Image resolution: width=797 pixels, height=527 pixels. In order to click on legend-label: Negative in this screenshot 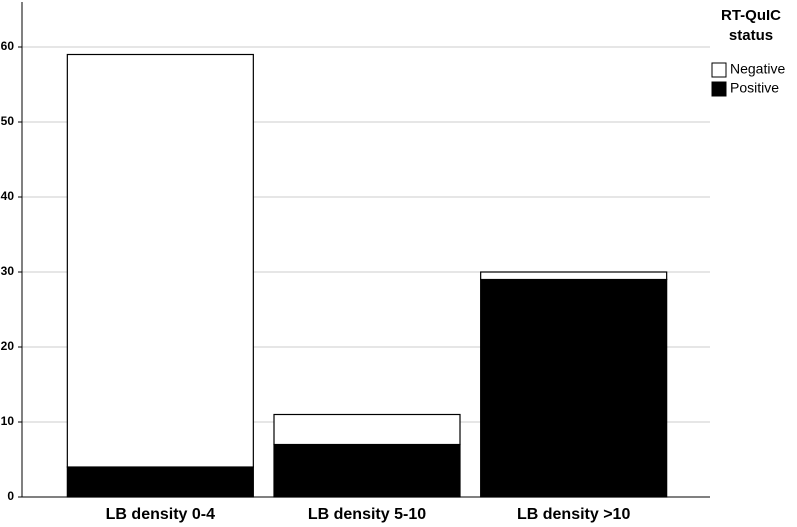, I will do `click(757, 69)`.